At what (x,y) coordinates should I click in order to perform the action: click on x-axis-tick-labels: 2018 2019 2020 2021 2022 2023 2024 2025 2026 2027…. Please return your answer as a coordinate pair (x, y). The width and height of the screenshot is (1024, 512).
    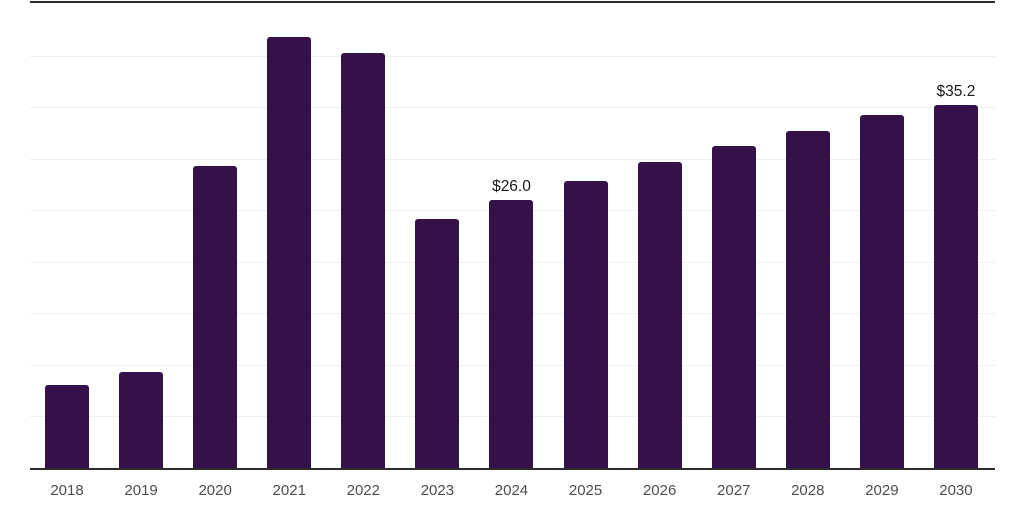
    Looking at the image, I should click on (512, 491).